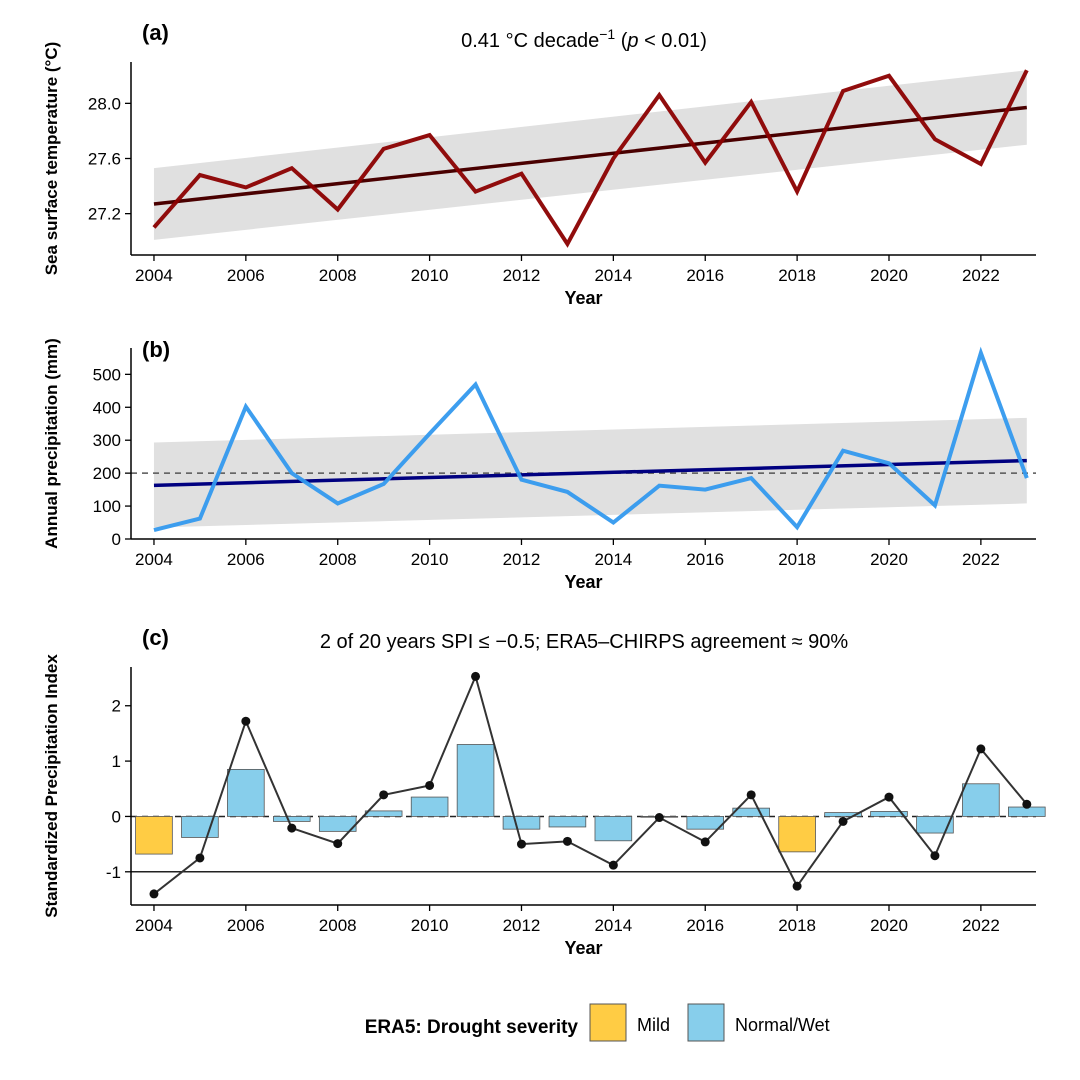  Describe the element at coordinates (613, 865) in the screenshot. I see `point-2014` at that location.